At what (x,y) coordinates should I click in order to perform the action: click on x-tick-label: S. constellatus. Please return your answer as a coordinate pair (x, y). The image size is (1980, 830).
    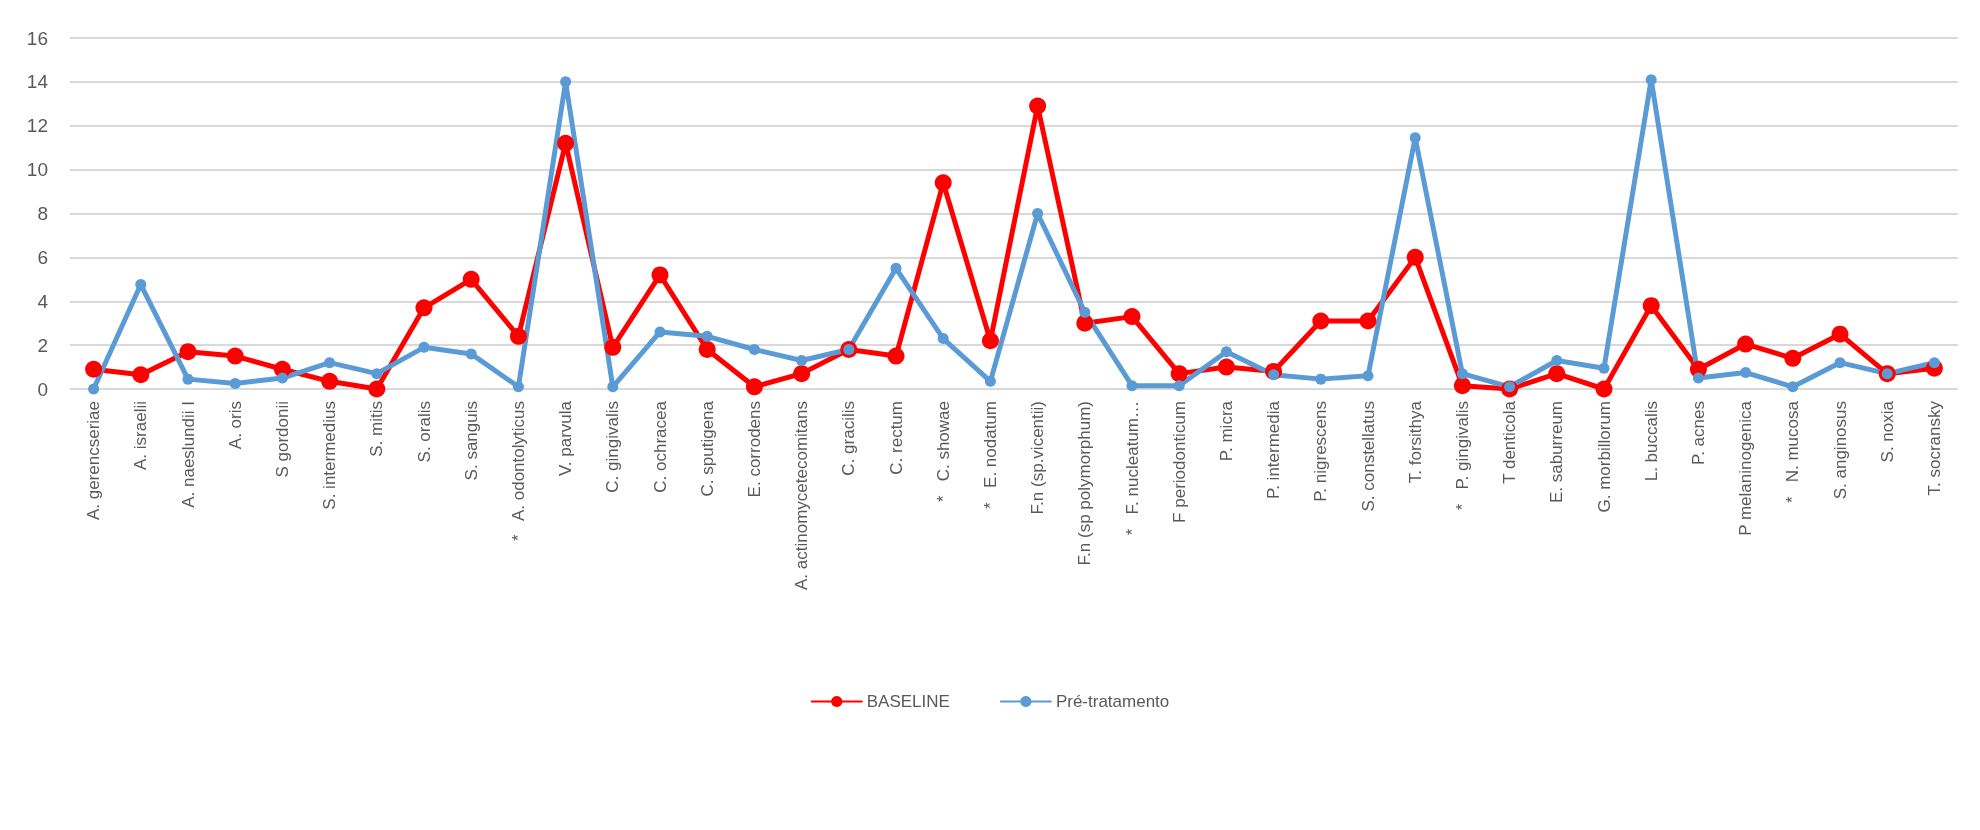
    Looking at the image, I should click on (1368, 456).